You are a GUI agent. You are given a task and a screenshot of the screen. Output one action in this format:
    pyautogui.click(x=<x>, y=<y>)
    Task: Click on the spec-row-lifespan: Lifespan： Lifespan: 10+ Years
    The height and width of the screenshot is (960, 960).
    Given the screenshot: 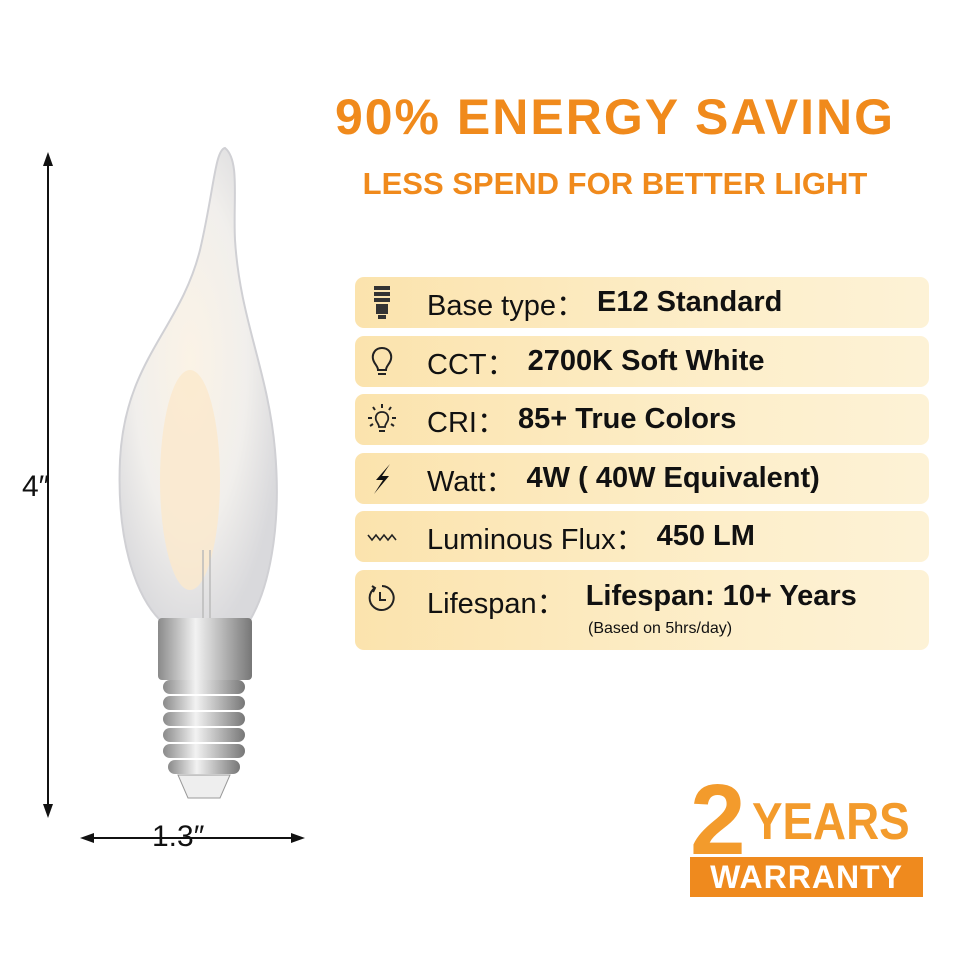 What is the action you would take?
    pyautogui.click(x=642, y=610)
    